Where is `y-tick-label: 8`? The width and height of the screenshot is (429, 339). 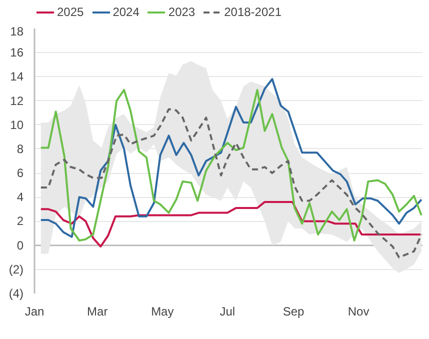
y-tick-label: 8 is located at coordinates (20, 149).